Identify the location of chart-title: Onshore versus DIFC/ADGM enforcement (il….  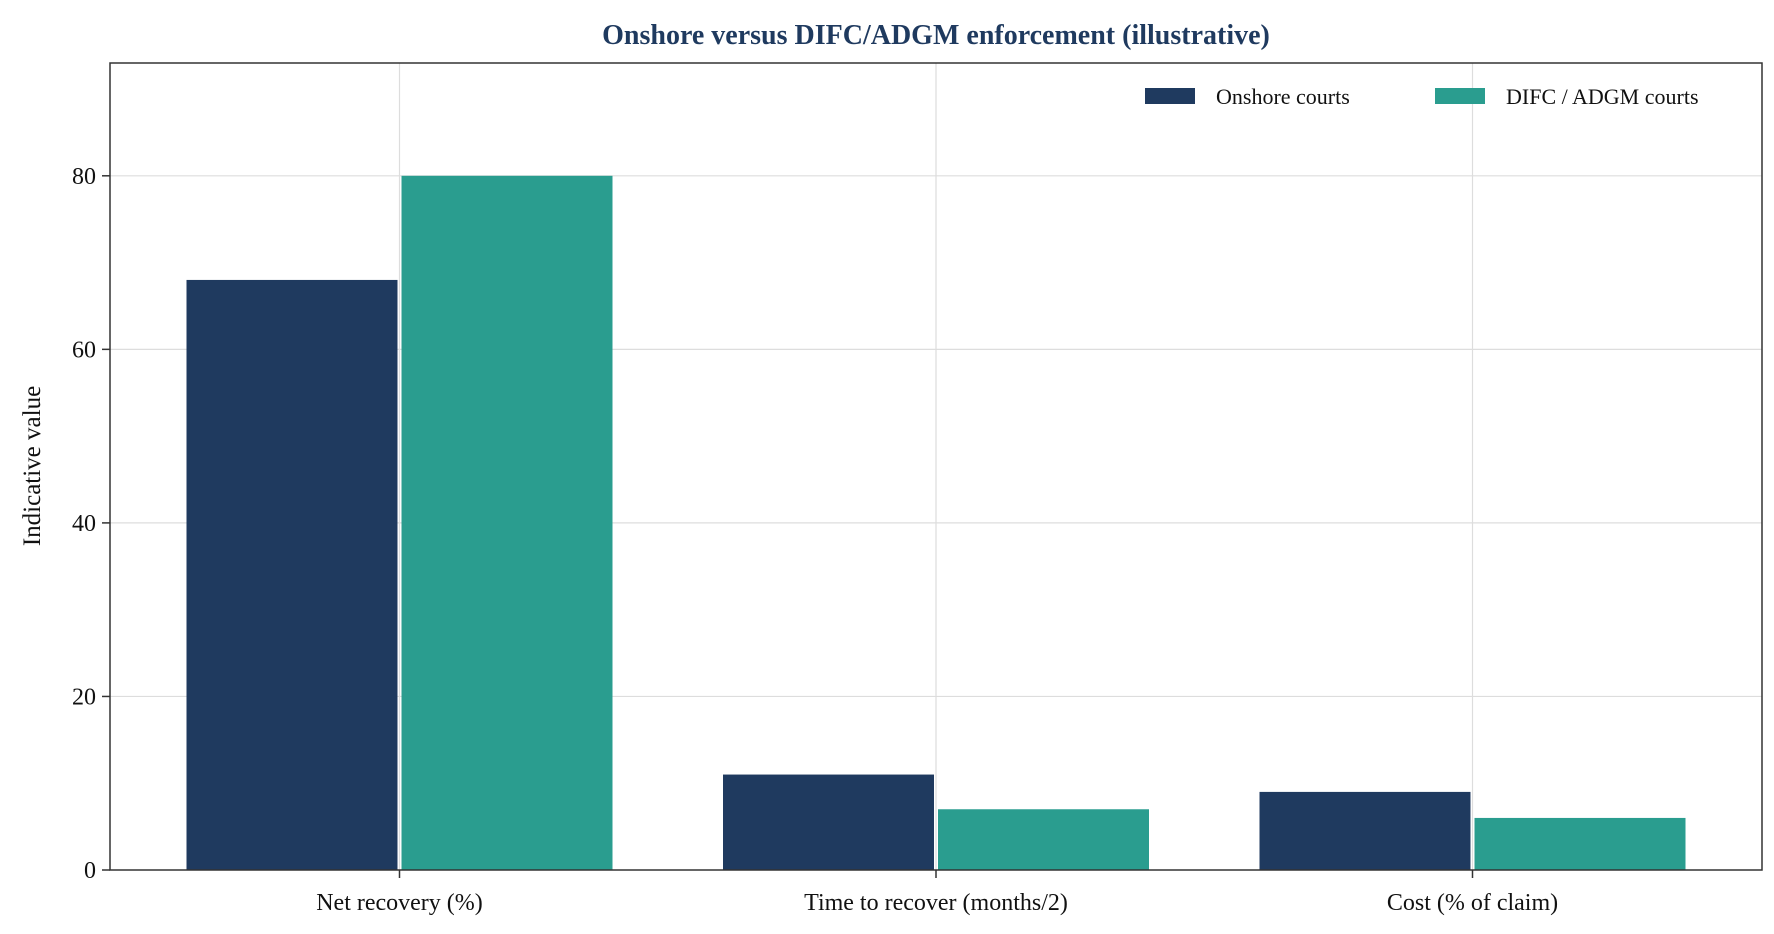
(936, 35).